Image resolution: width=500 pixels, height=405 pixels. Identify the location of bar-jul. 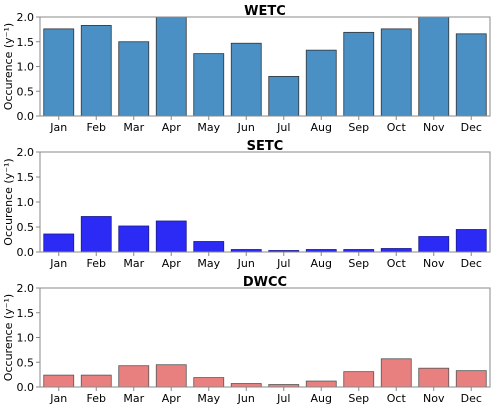
(284, 96).